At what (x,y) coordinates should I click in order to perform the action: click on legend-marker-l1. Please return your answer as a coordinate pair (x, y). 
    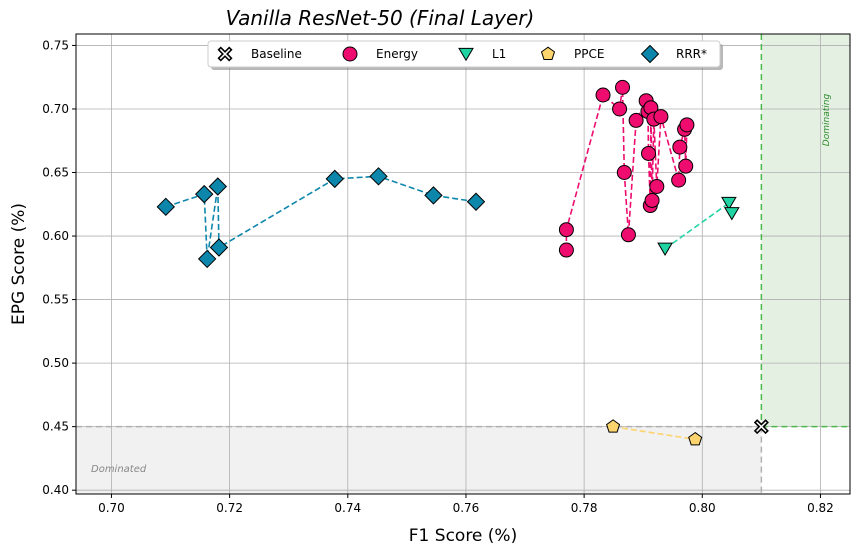
    Looking at the image, I should click on (466, 54).